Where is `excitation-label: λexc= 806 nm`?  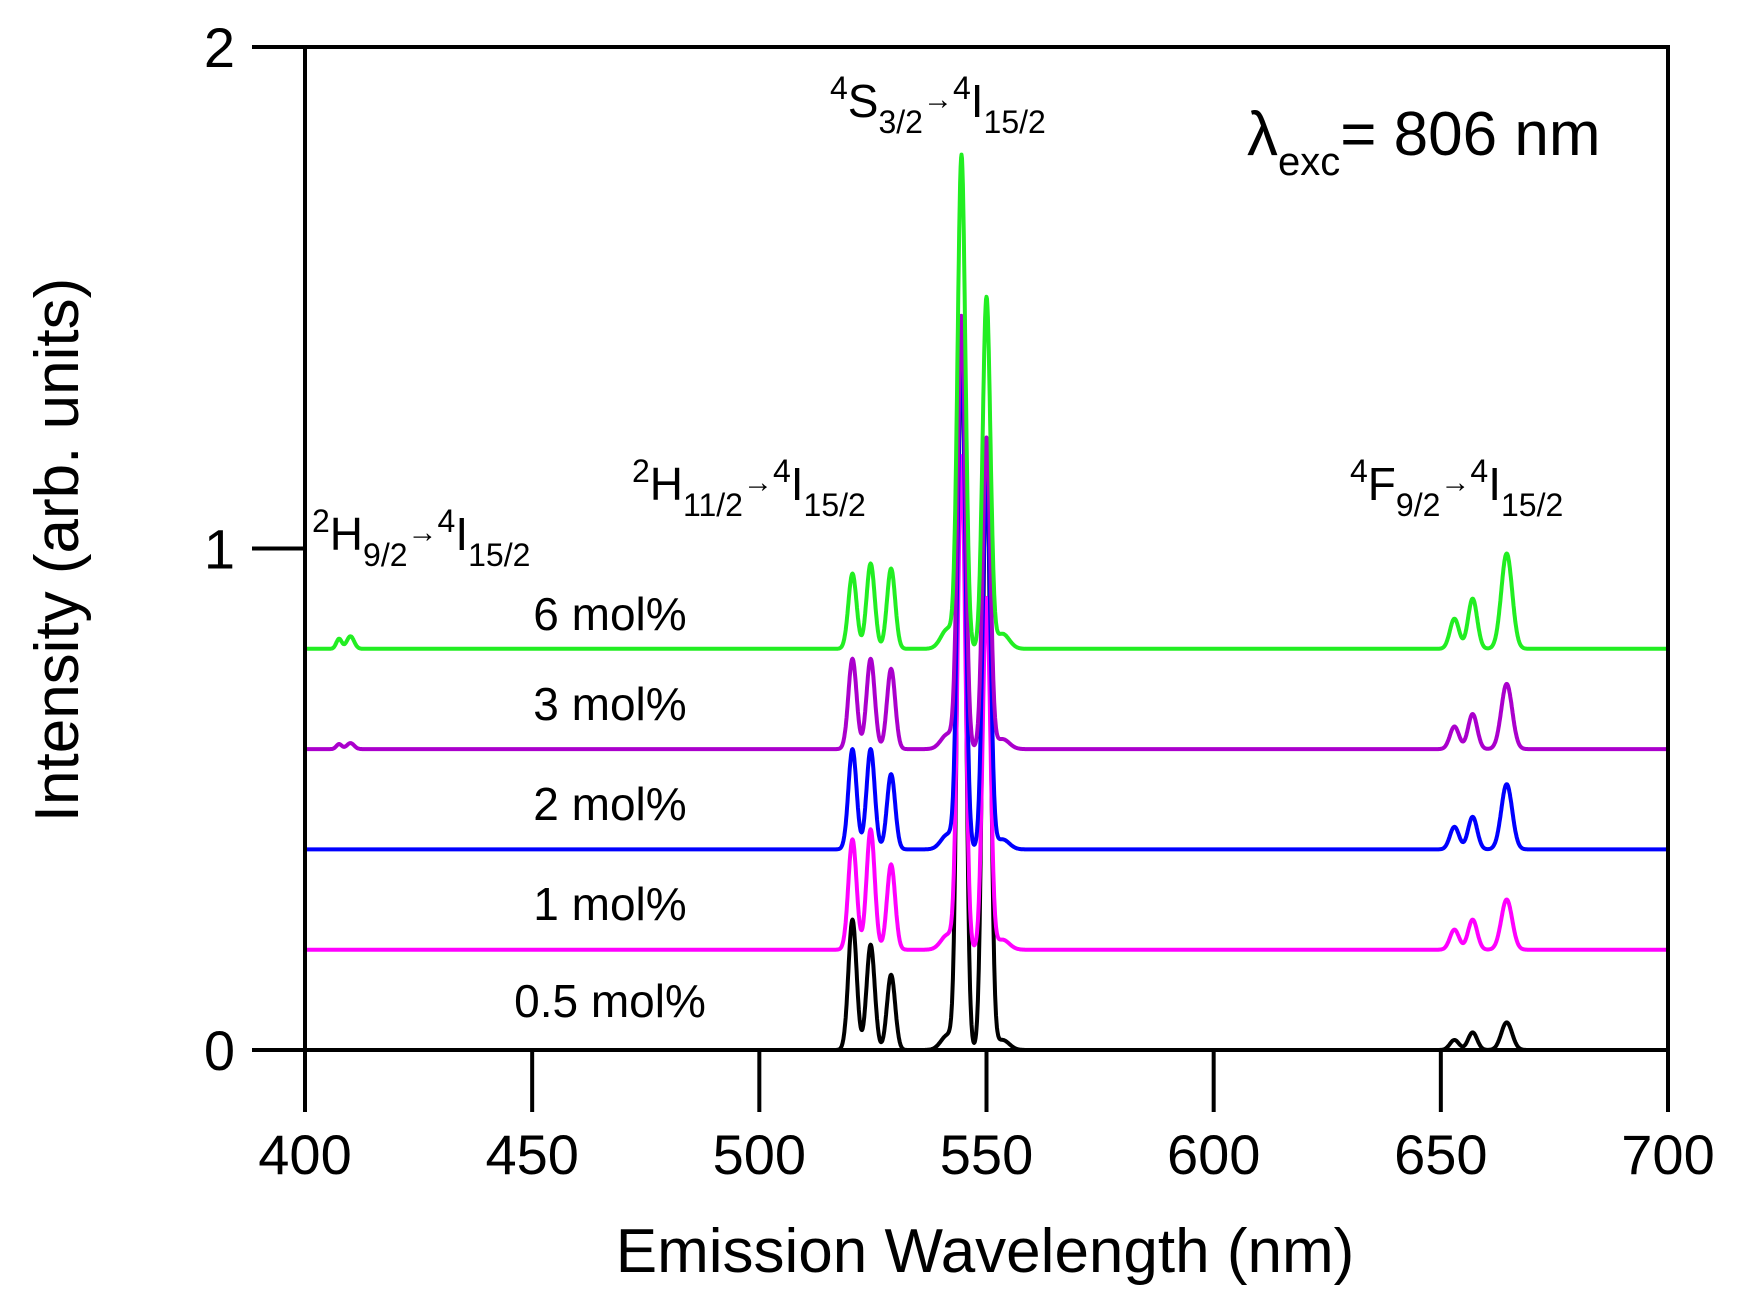 excitation-label: λexc= 806 nm is located at coordinates (1423, 142).